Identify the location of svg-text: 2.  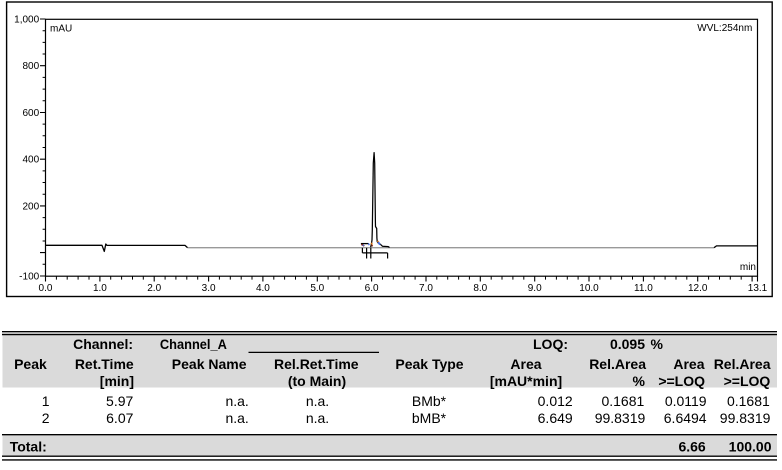
(46, 418).